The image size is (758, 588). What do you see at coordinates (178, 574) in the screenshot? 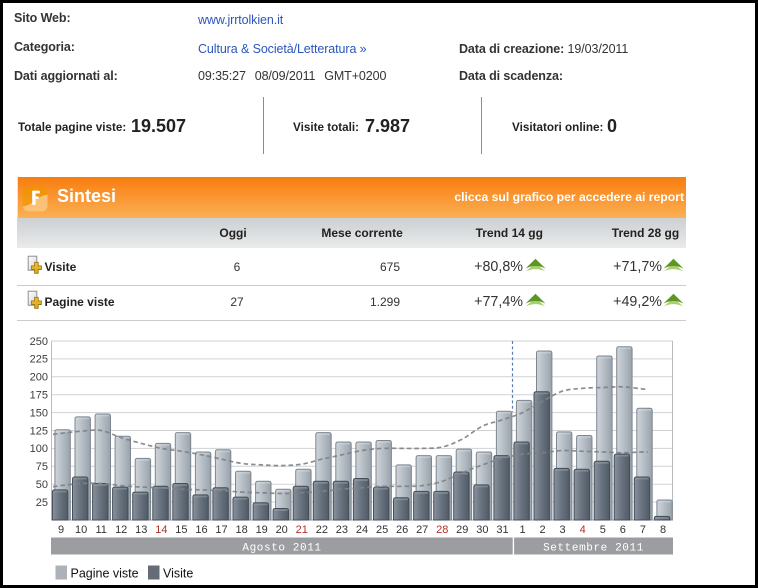
I see `svg-text: Visite` at bounding box center [178, 574].